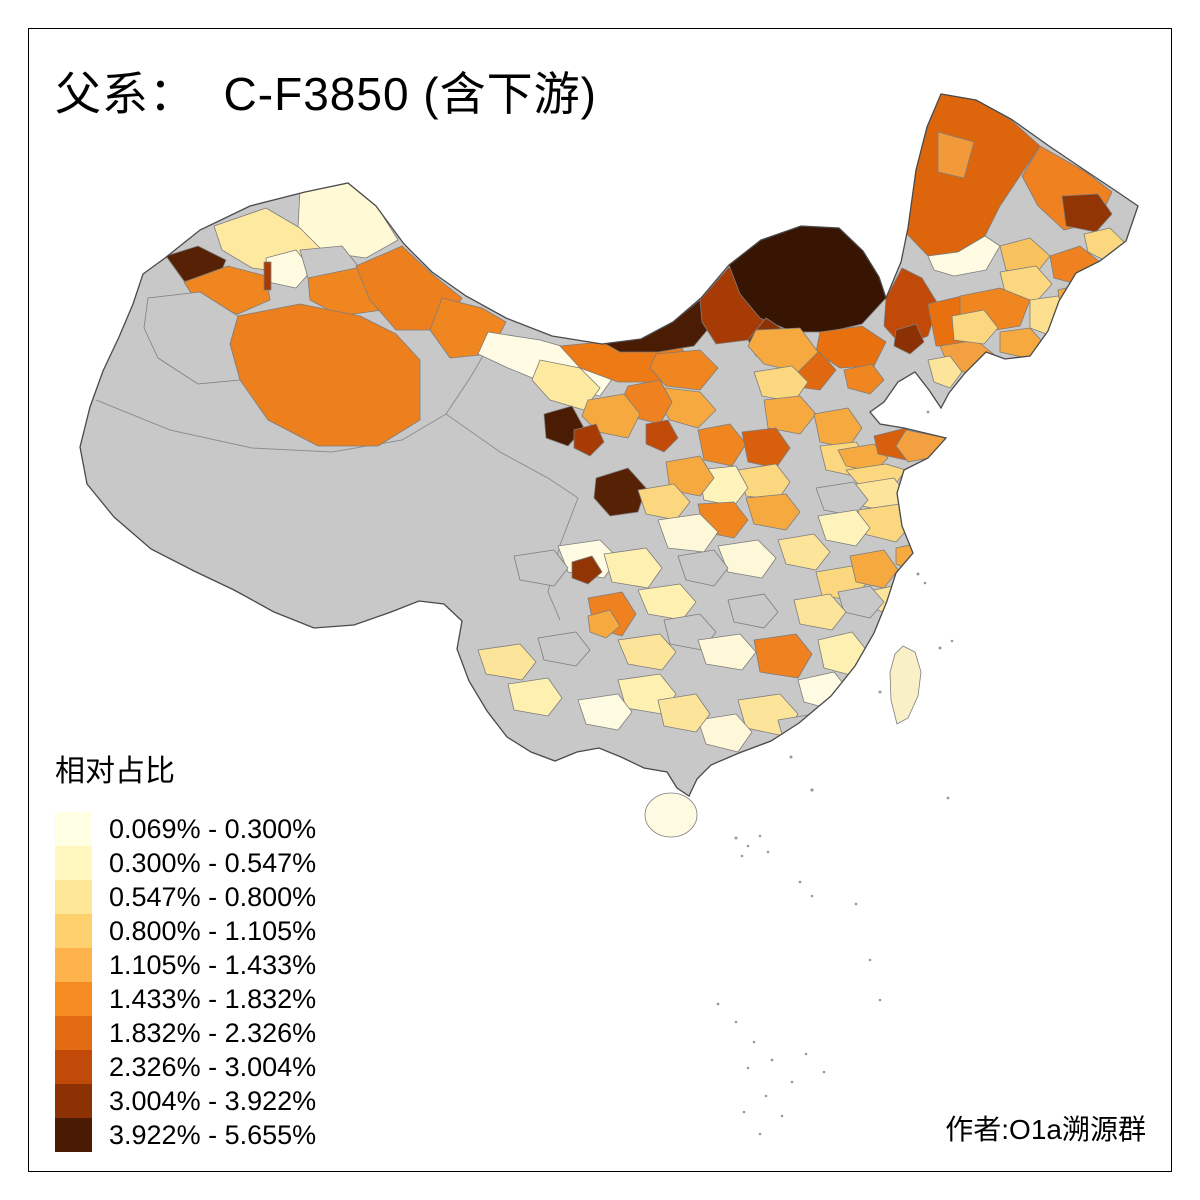 The height and width of the screenshot is (1200, 1200). What do you see at coordinates (213, 1134) in the screenshot?
I see `legend-label: 3.922% - 5.655%` at bounding box center [213, 1134].